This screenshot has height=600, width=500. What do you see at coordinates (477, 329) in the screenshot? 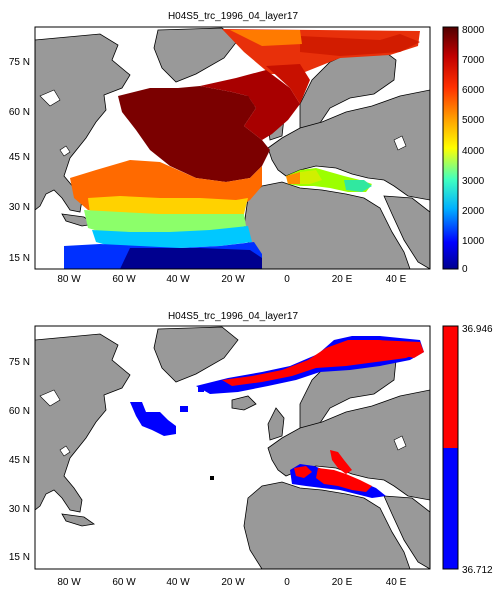
I see `colorbar-label: 36.946` at bounding box center [477, 329].